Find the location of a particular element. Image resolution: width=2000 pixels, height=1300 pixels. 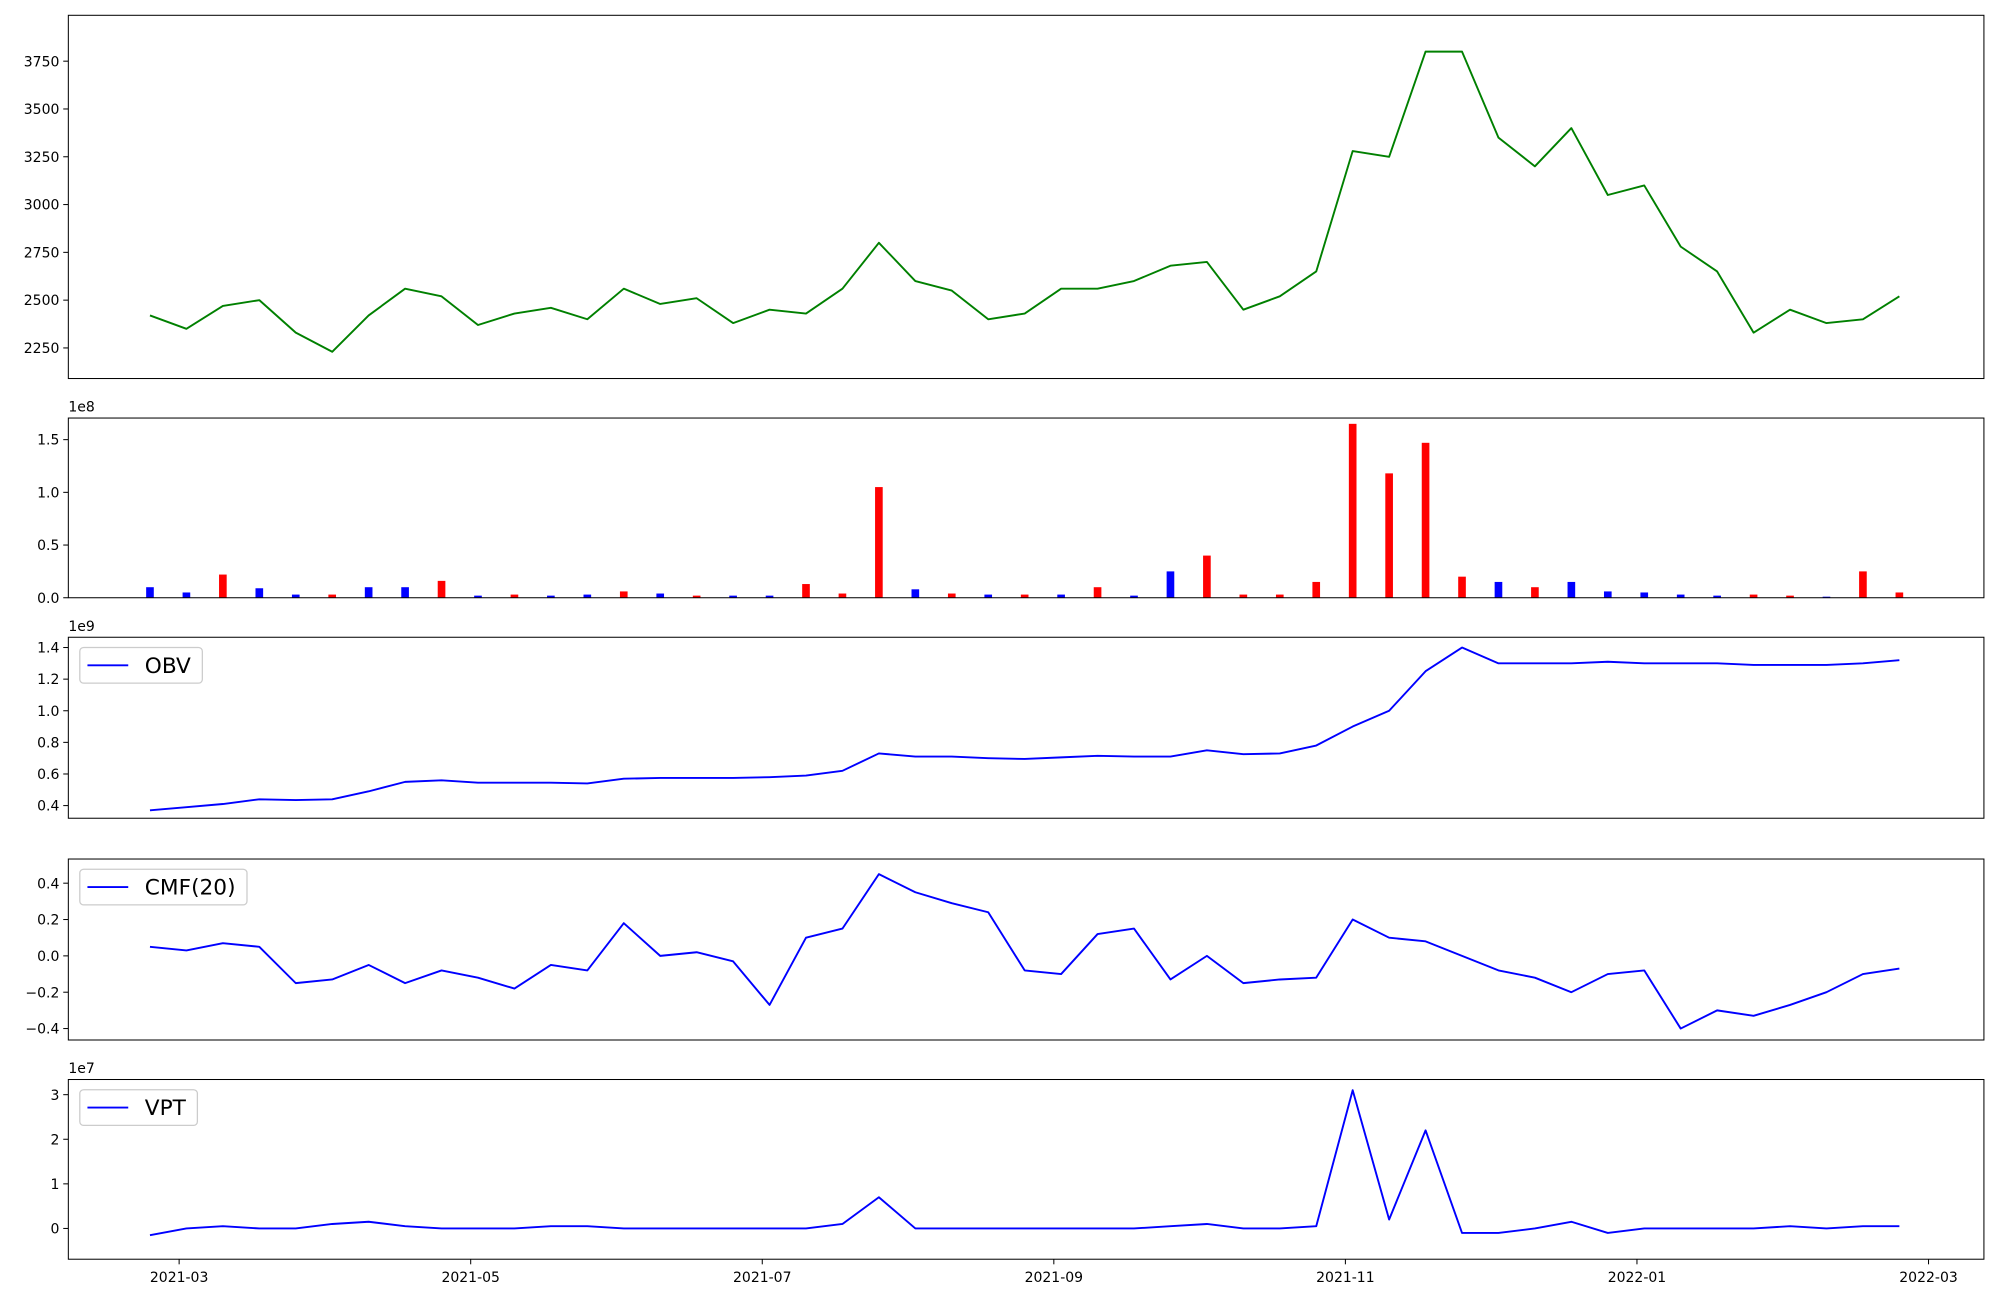

y-tick-label: 1.5 is located at coordinates (48, 441).